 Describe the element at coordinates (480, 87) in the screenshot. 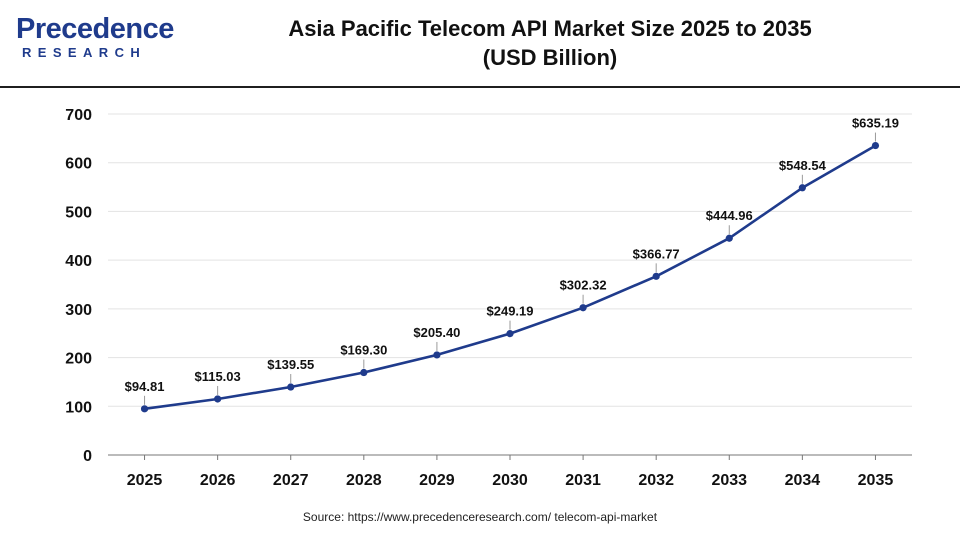

I see `header-divider` at that location.